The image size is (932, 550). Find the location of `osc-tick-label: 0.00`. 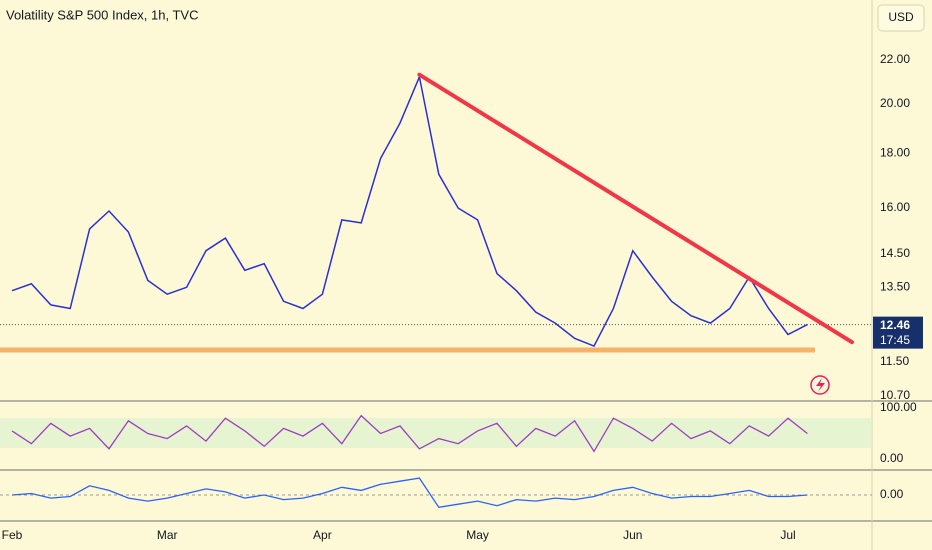

osc-tick-label: 0.00 is located at coordinates (892, 458).